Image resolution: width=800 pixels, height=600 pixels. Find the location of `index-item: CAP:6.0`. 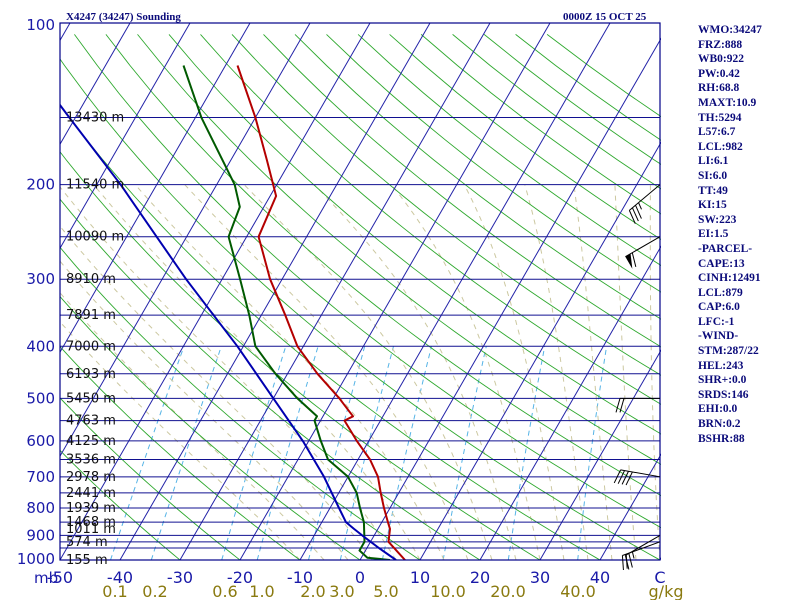

index-item: CAP:6.0 is located at coordinates (719, 307).